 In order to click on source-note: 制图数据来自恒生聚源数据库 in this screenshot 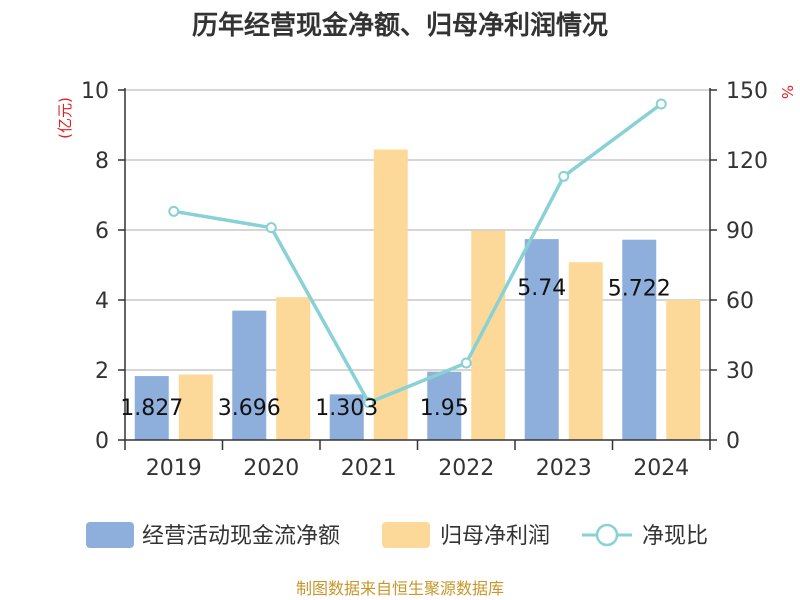, I will do `click(400, 588)`.